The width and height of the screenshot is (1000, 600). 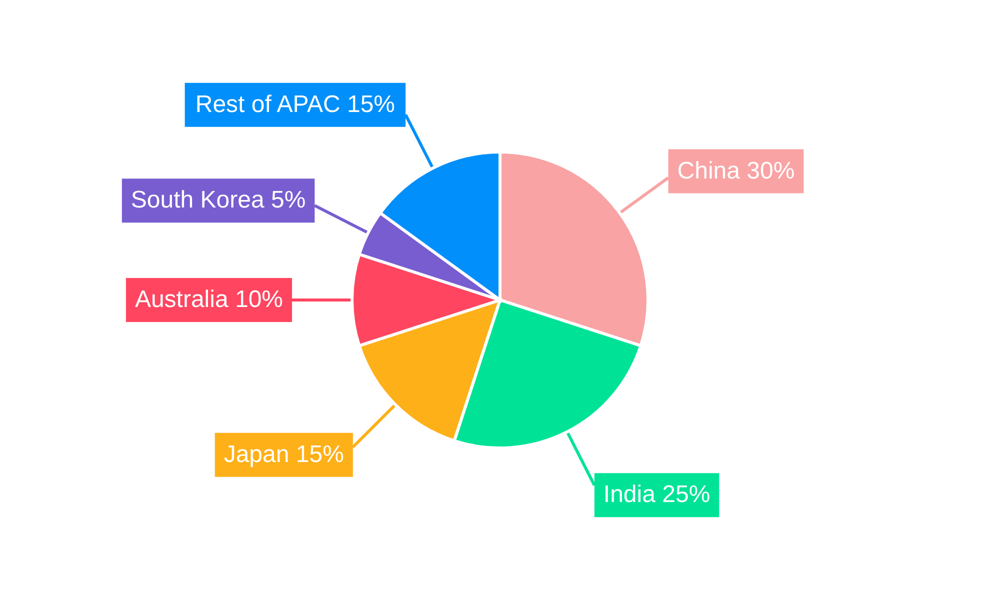 What do you see at coordinates (218, 200) in the screenshot?
I see `slice-label: South Korea 5%` at bounding box center [218, 200].